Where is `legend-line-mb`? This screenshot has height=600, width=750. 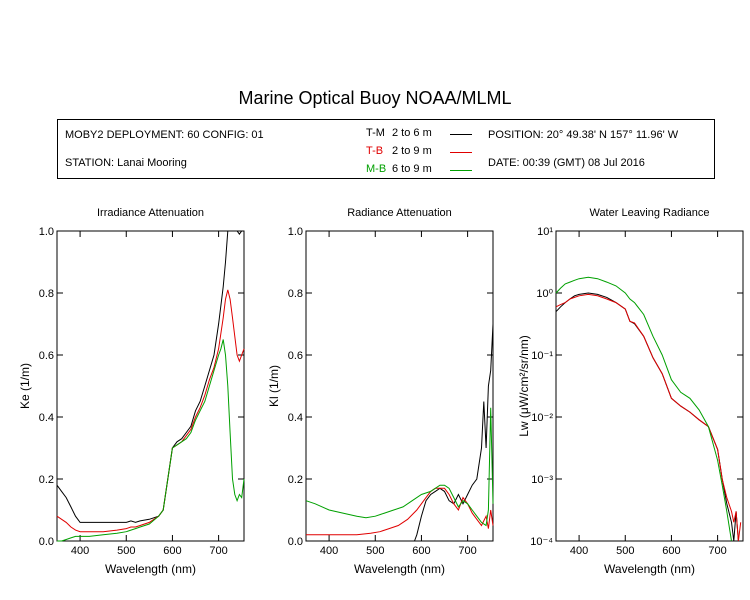 legend-line-mb is located at coordinates (461, 170).